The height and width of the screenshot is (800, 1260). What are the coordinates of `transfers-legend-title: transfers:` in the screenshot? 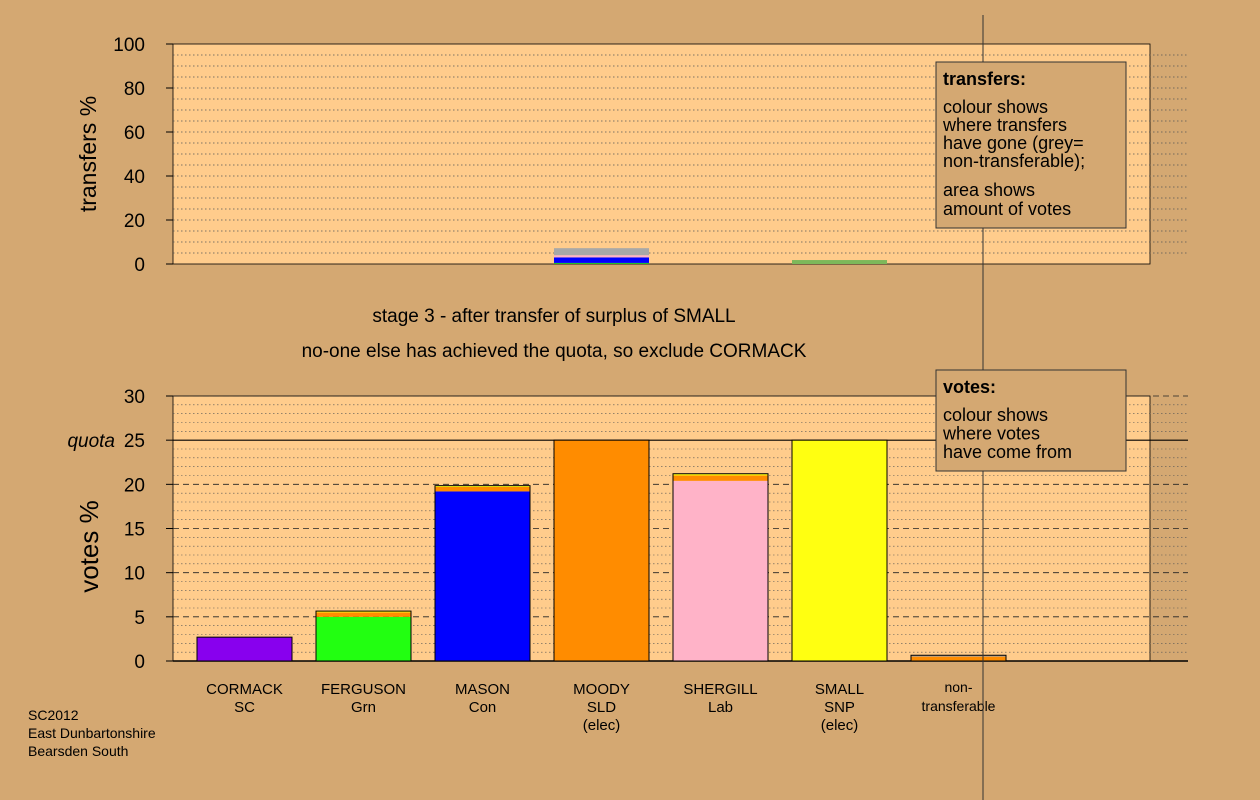 It's located at (984, 79).